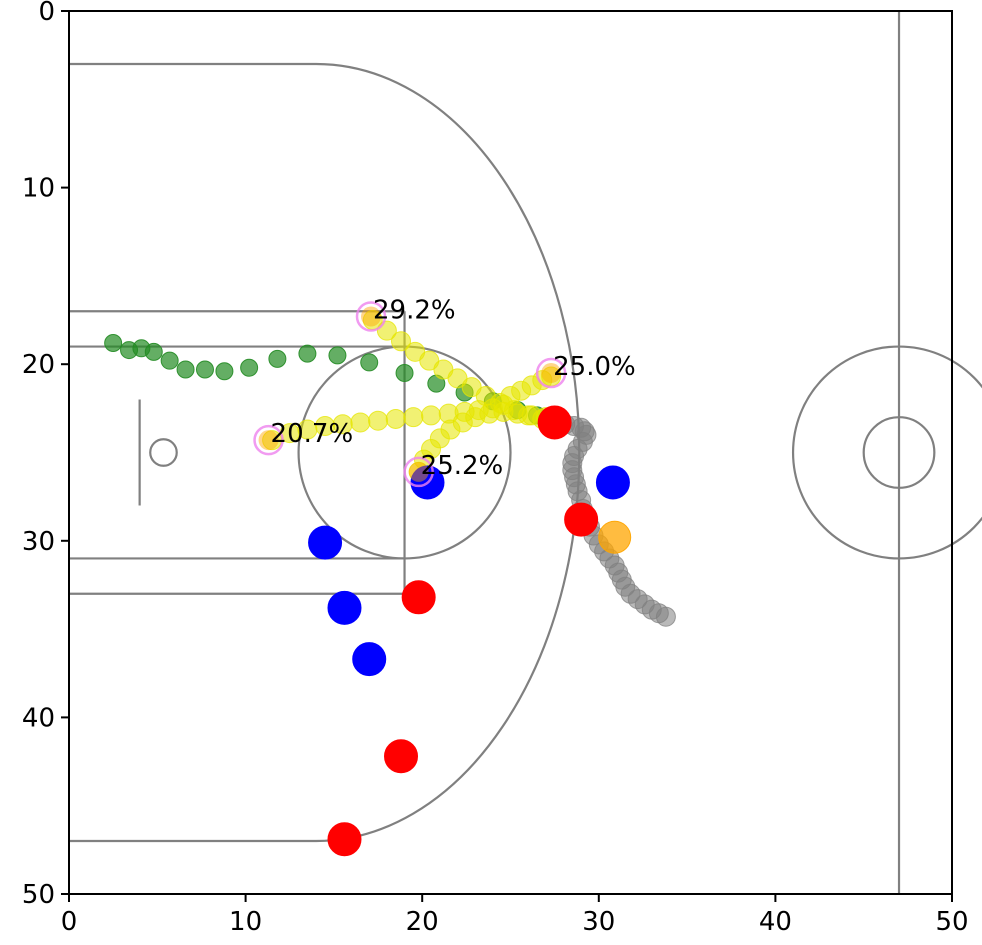  What do you see at coordinates (598, 922) in the screenshot?
I see `x-tick-label-3: 30` at bounding box center [598, 922].